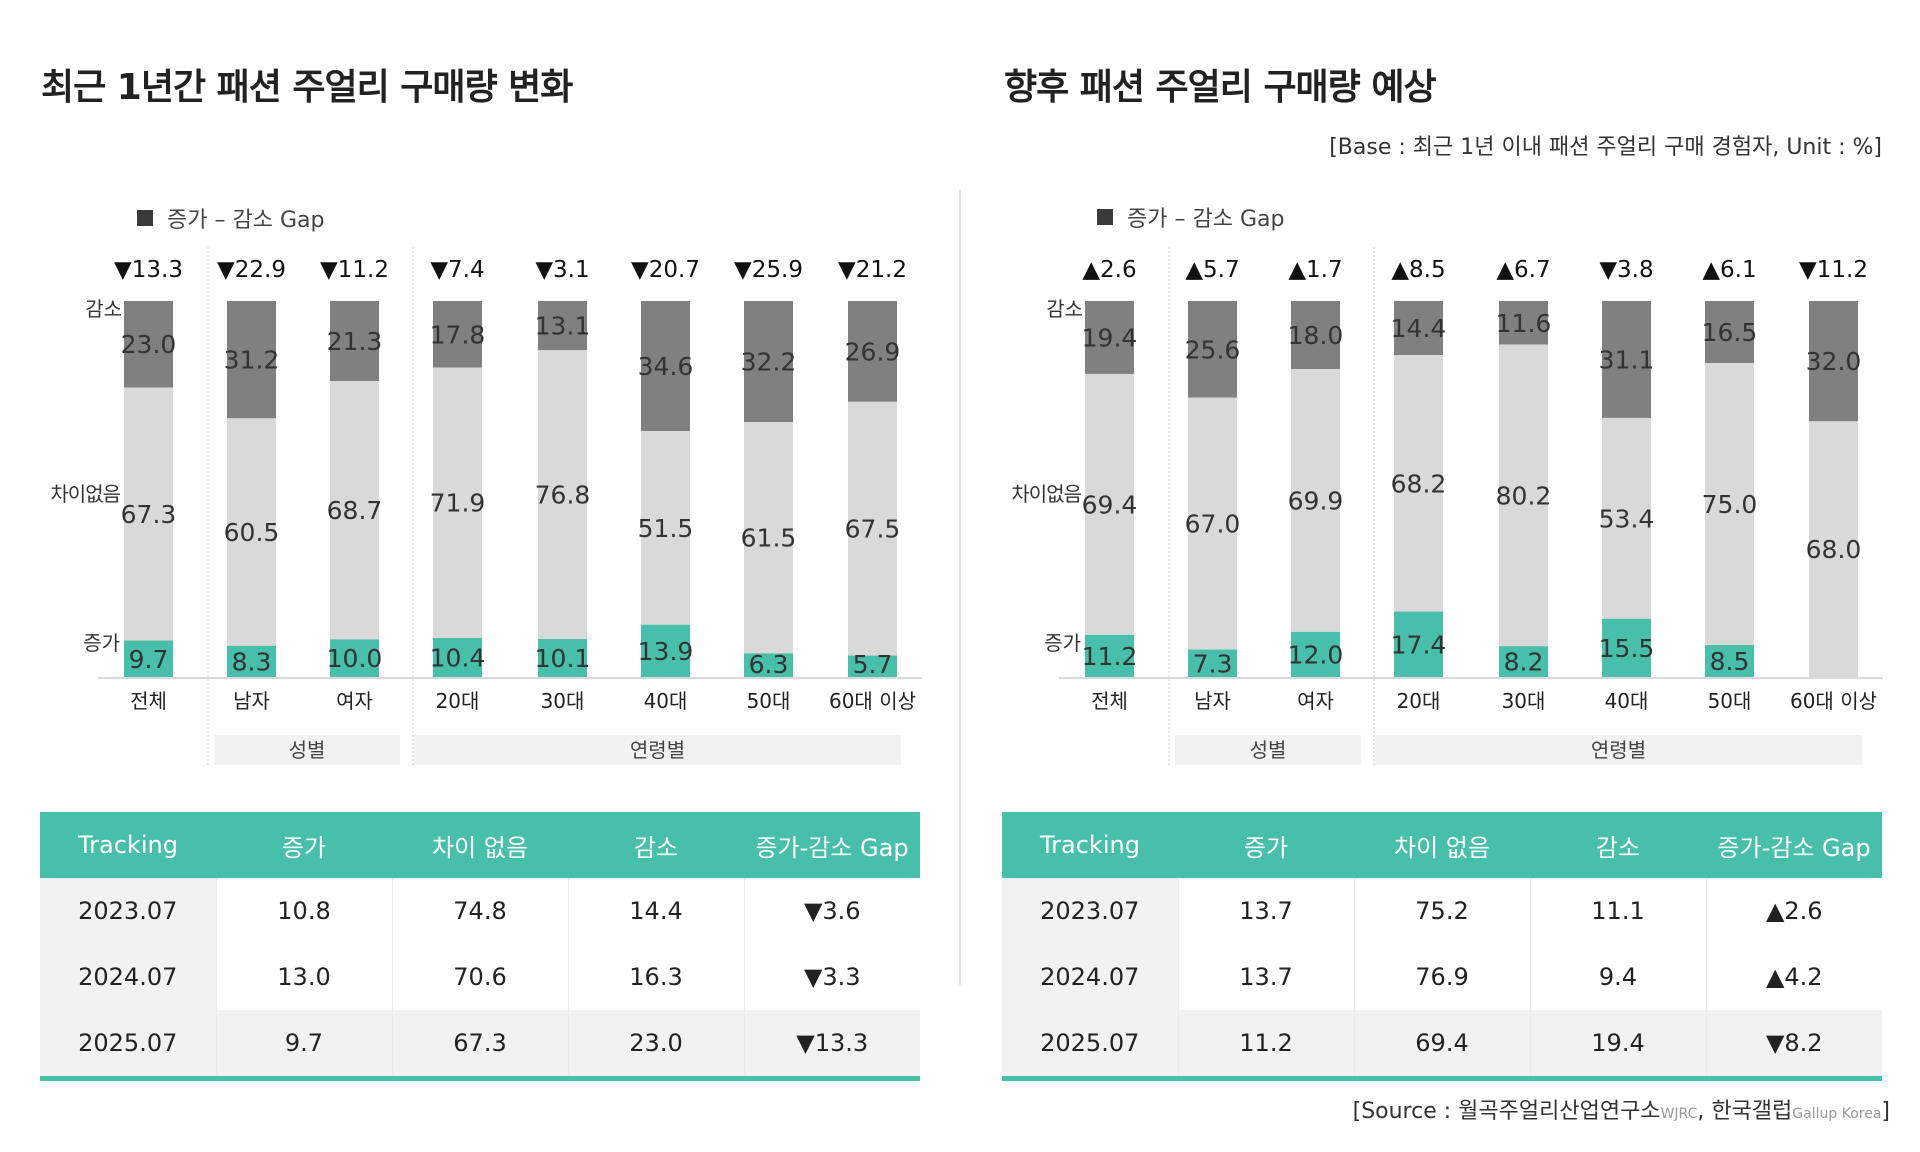 Image resolution: width=1920 pixels, height=1152 pixels. What do you see at coordinates (480, 1045) in the screenshot?
I see `table-row: 2025.07 9.7 67.3 23.0 ▼13.3` at bounding box center [480, 1045].